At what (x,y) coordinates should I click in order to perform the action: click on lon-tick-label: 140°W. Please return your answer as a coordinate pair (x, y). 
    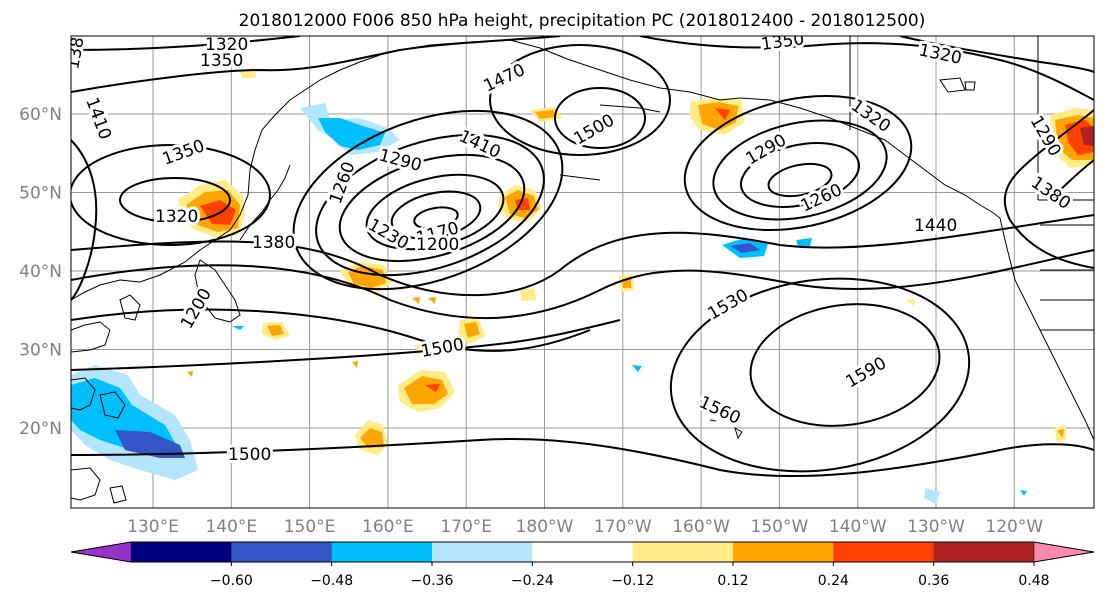
    Looking at the image, I should click on (858, 527).